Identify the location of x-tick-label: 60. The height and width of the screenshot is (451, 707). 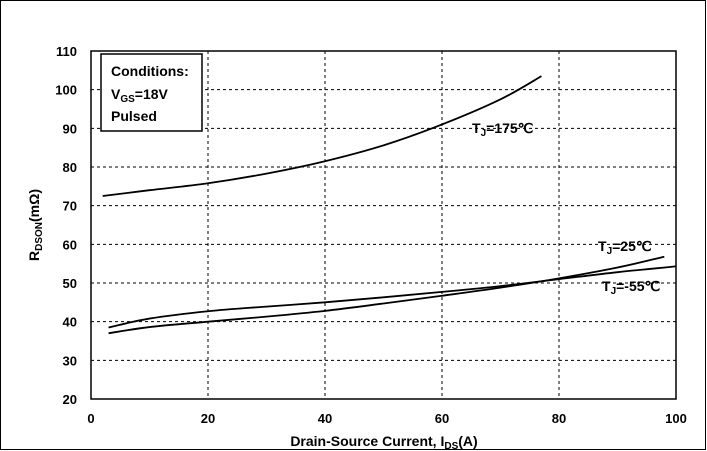
(442, 418).